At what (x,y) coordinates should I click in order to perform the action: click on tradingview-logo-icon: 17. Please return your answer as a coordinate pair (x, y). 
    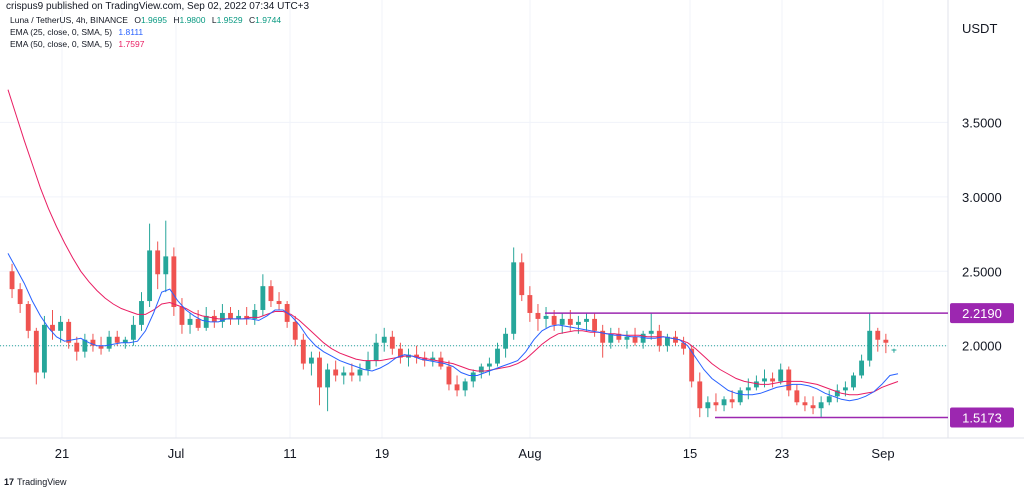
    Looking at the image, I should click on (9, 482).